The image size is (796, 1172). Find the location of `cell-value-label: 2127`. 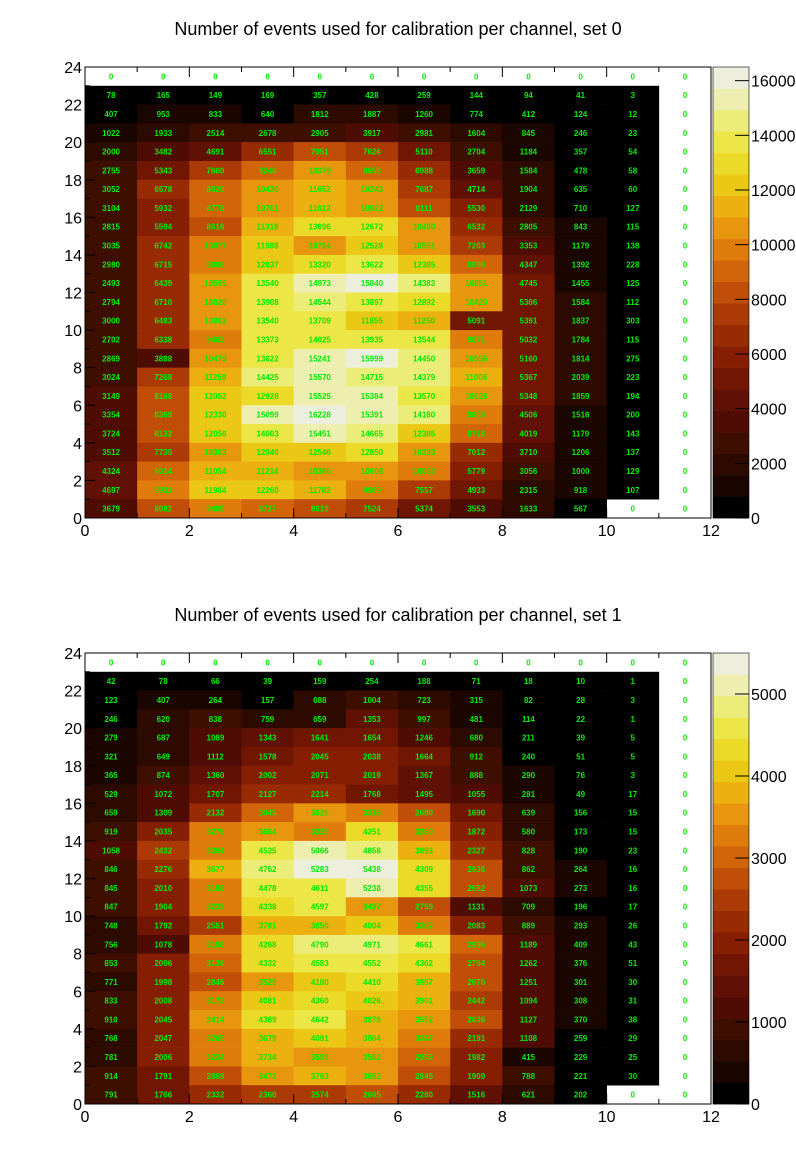

cell-value-label: 2127 is located at coordinates (268, 794).